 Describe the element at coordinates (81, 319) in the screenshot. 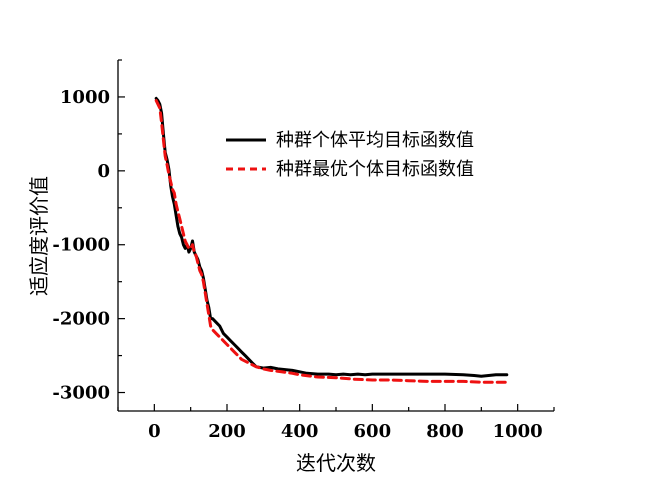

I see `y-tick-label: -2000` at that location.